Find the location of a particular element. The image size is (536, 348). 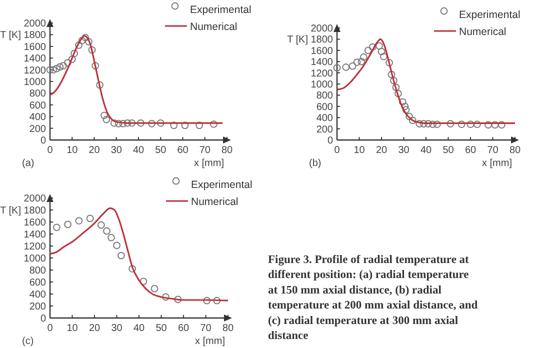

y-tick-label: 1000 is located at coordinates (322, 85).